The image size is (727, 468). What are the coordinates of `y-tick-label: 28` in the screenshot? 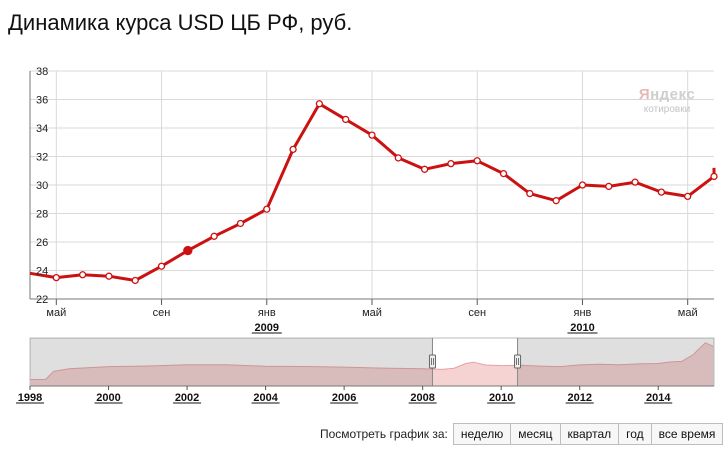 It's located at (42, 215).